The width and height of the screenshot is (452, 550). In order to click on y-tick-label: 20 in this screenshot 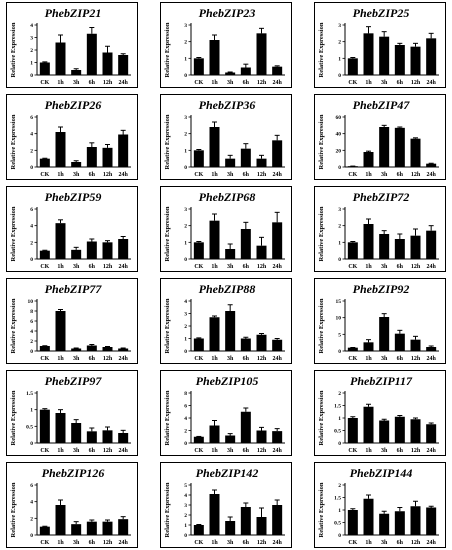, I will do `click(339, 151)`.